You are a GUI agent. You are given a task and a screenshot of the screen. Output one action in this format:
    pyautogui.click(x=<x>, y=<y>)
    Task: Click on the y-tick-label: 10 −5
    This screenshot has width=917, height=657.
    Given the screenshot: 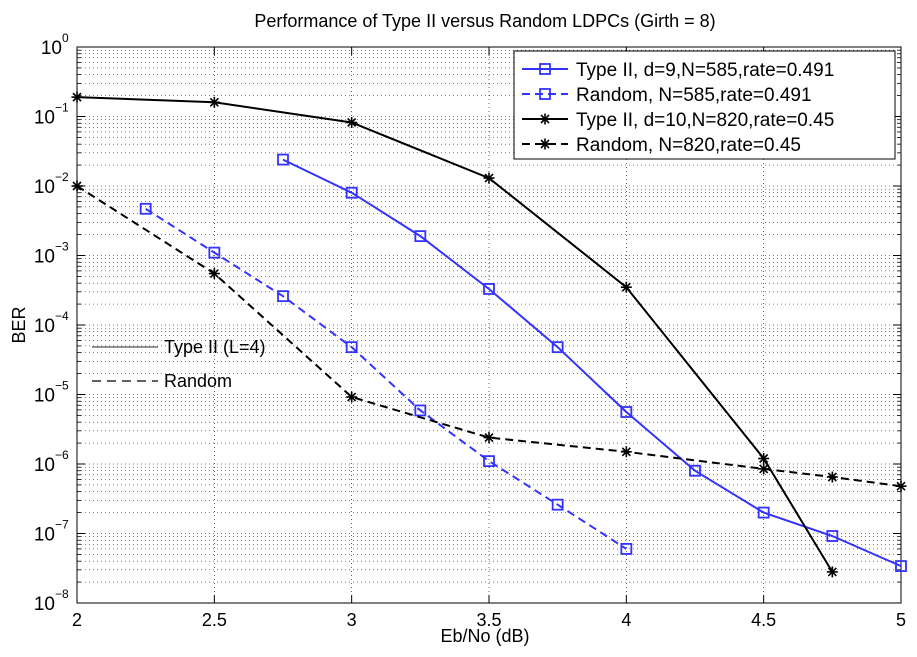 What is the action you would take?
    pyautogui.click(x=51, y=393)
    